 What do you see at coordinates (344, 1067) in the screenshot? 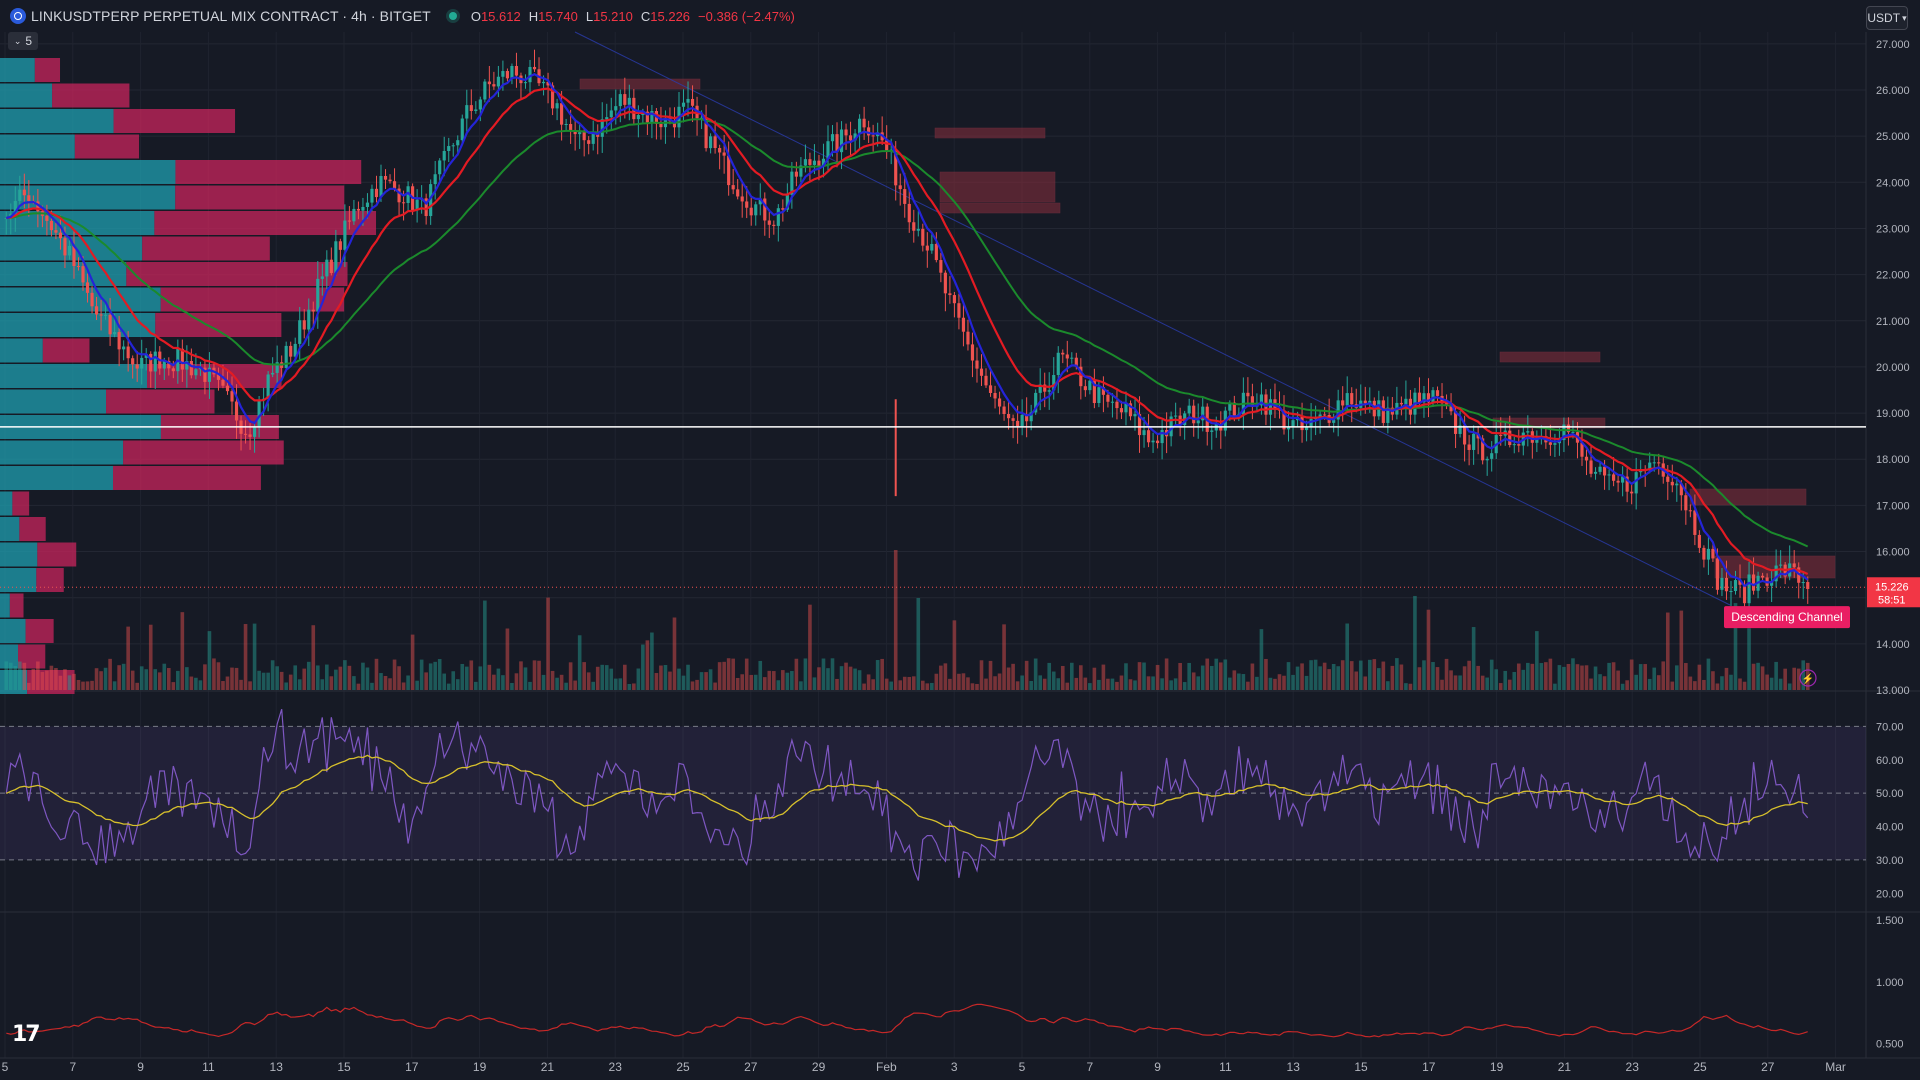
I see `time-axis-label: 15` at bounding box center [344, 1067].